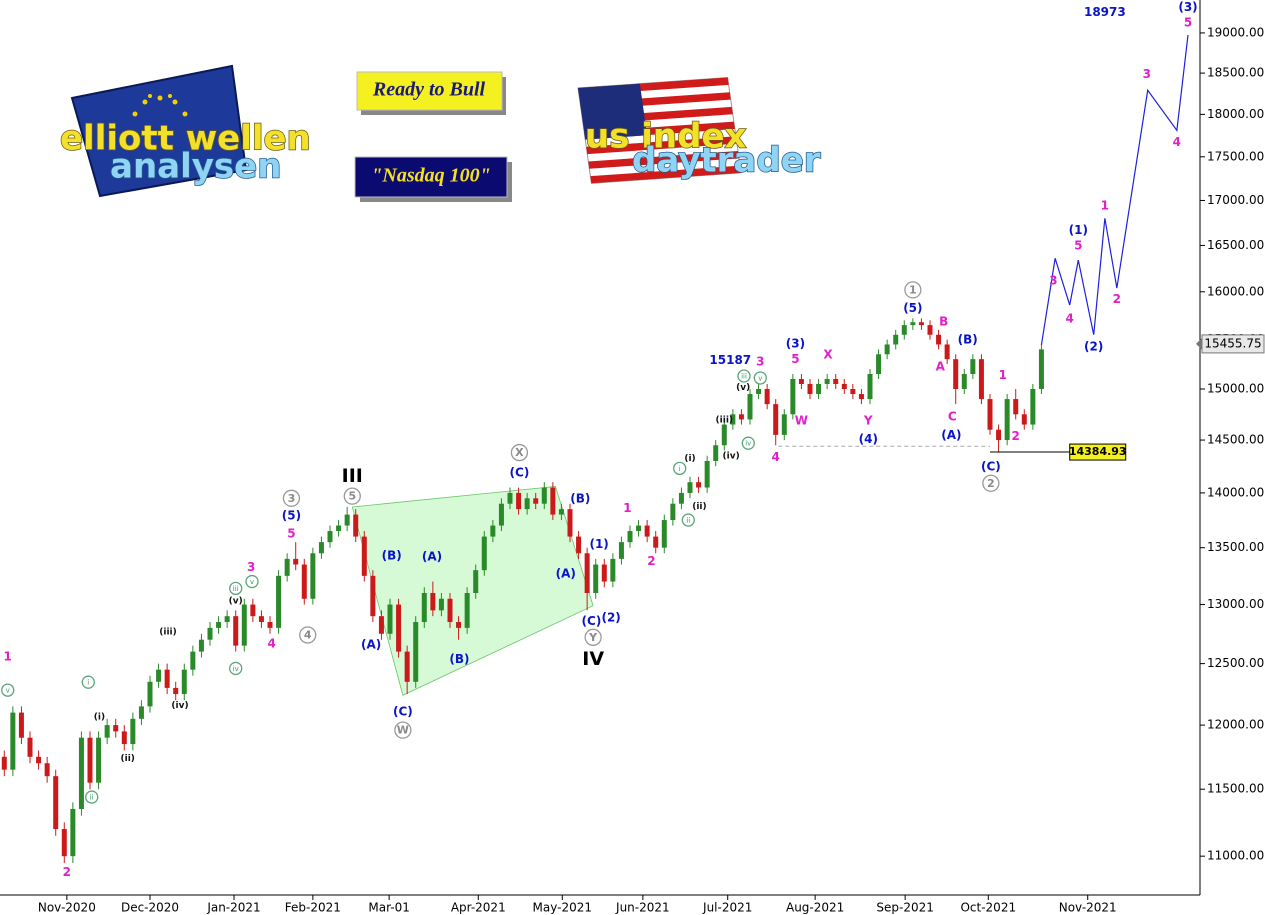 The height and width of the screenshot is (915, 1265). I want to click on logo-right-top: us index, so click(666, 137).